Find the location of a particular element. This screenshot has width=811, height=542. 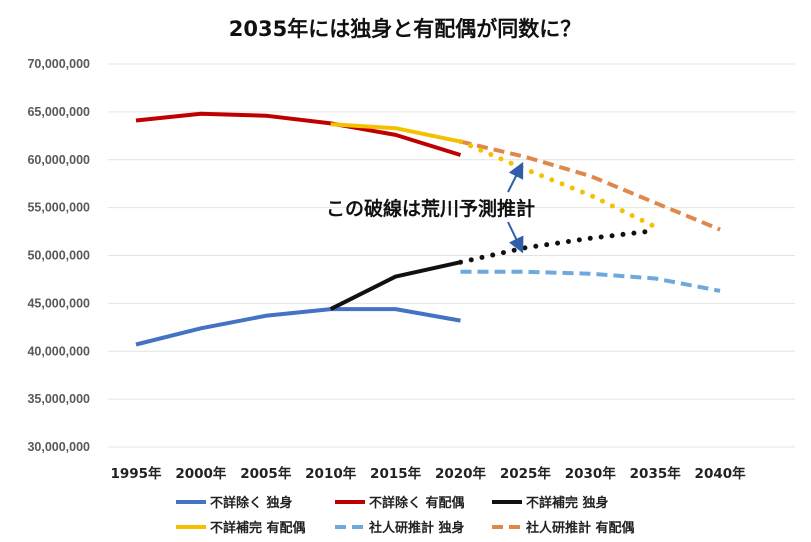

y-tick-label: 55,000,000 is located at coordinates (58, 208).